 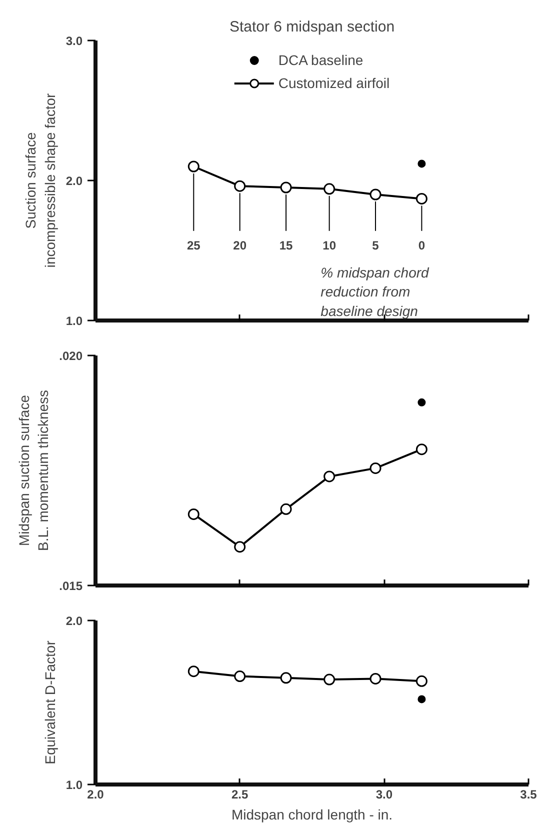 What do you see at coordinates (422, 245) in the screenshot?
I see `annotation: 0` at bounding box center [422, 245].